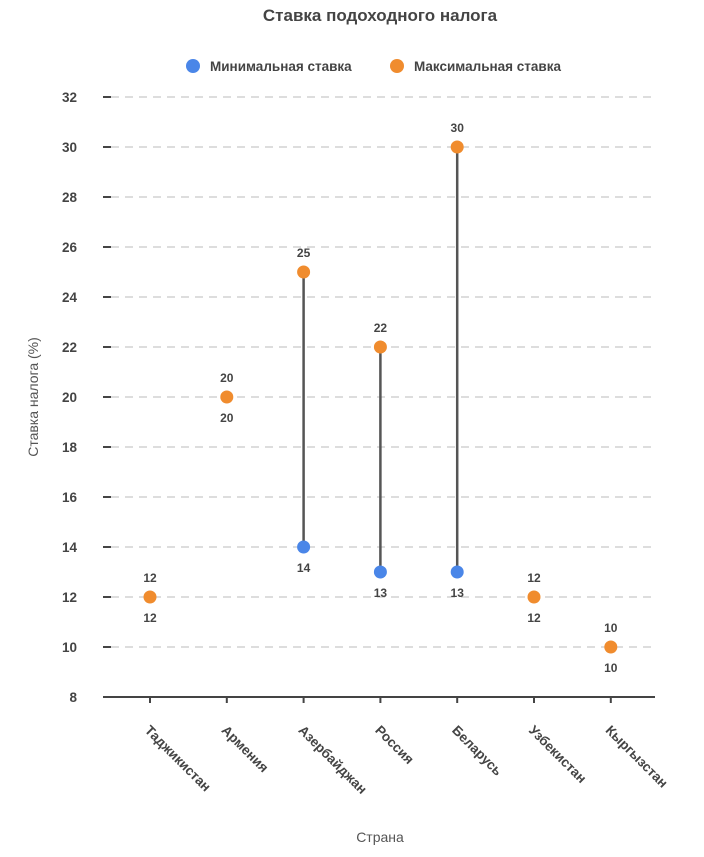 This screenshot has width=704, height=857. What do you see at coordinates (70, 247) in the screenshot?
I see `y-tick-label: 26` at bounding box center [70, 247].